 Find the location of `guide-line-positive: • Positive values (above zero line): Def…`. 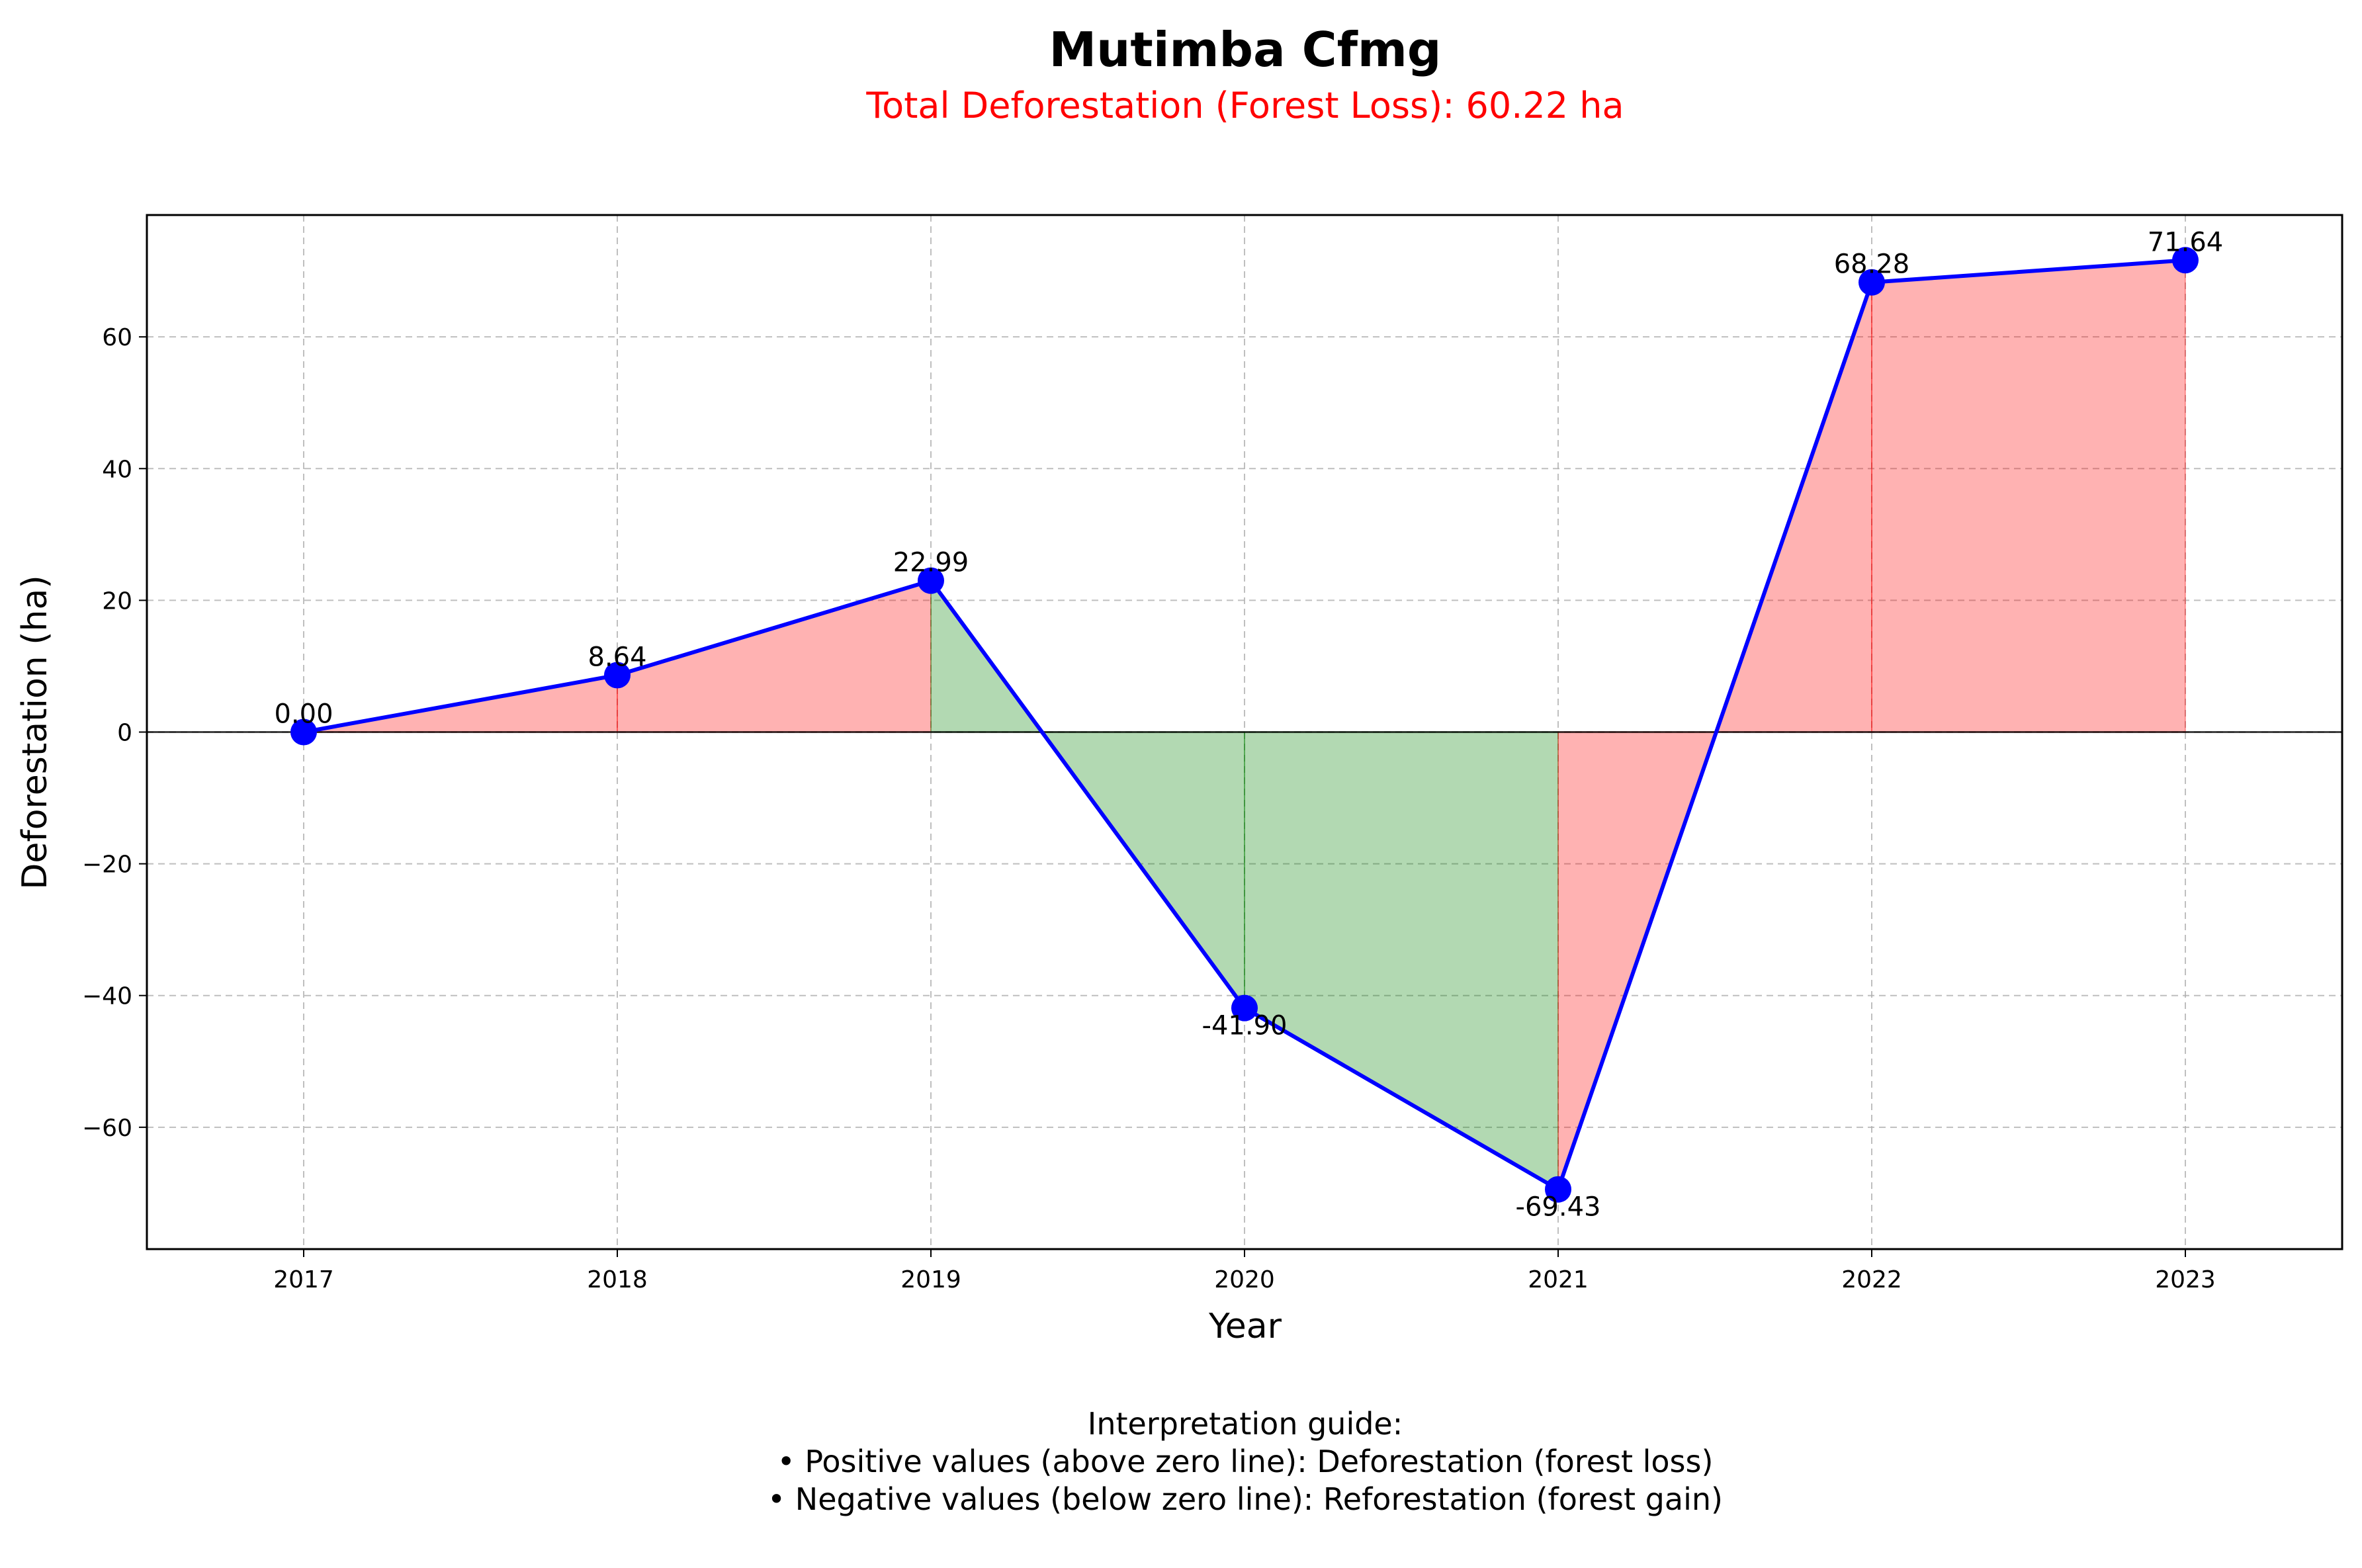

guide-line-positive: • Positive values (above zero line): Def… is located at coordinates (1245, 1462).